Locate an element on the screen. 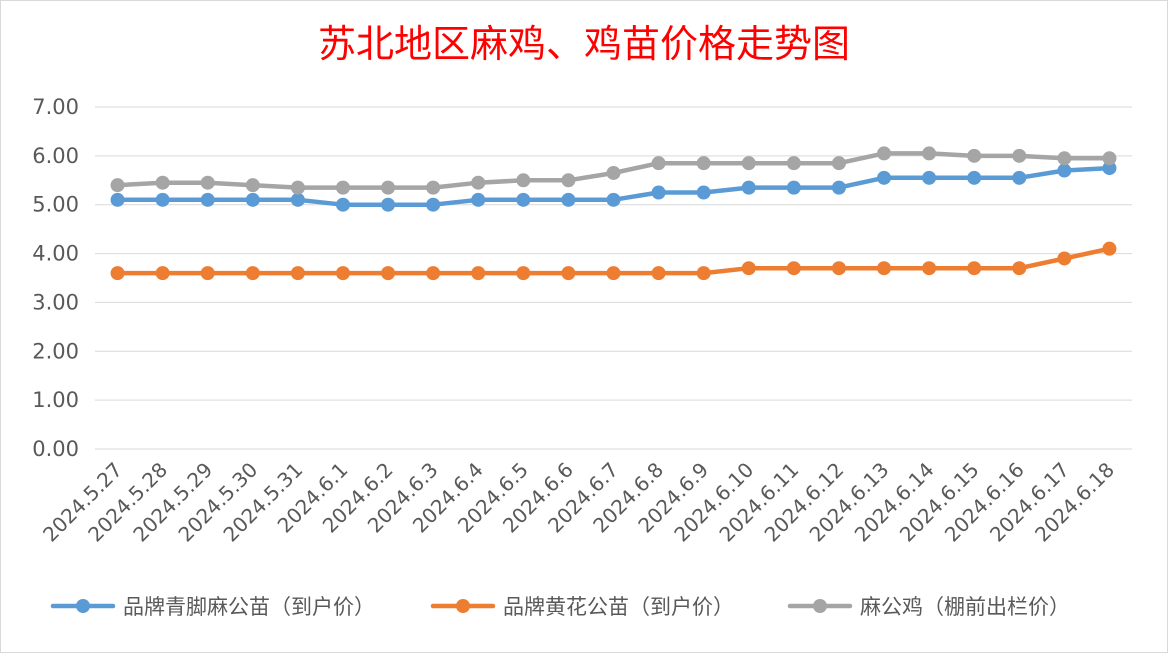  y-tick-label: 3.00 is located at coordinates (55, 302).